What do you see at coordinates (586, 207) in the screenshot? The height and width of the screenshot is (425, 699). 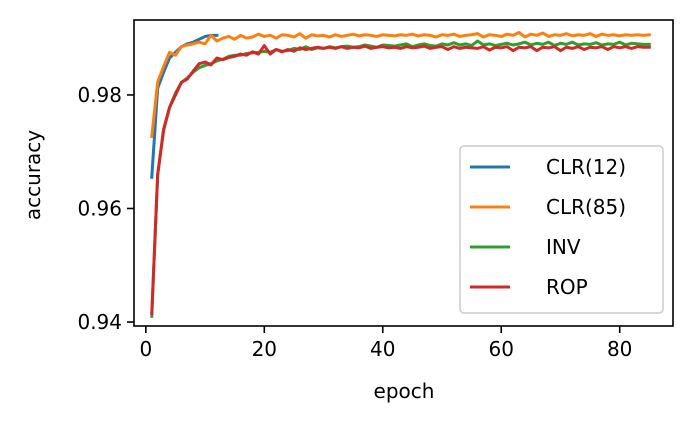 I see `legend-label-1: CLR(85)` at bounding box center [586, 207].